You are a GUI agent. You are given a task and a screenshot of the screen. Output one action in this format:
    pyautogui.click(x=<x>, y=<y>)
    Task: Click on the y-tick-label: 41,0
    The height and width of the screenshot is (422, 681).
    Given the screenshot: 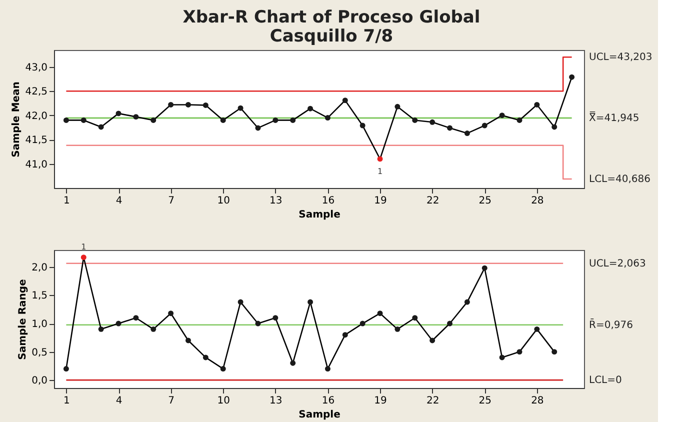 What is the action you would take?
    pyautogui.click(x=36, y=164)
    